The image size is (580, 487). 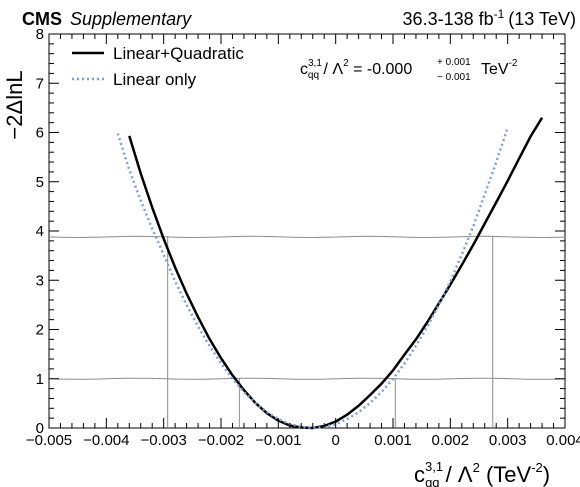 I want to click on x-tick-label-7: 0.002, so click(x=451, y=440).